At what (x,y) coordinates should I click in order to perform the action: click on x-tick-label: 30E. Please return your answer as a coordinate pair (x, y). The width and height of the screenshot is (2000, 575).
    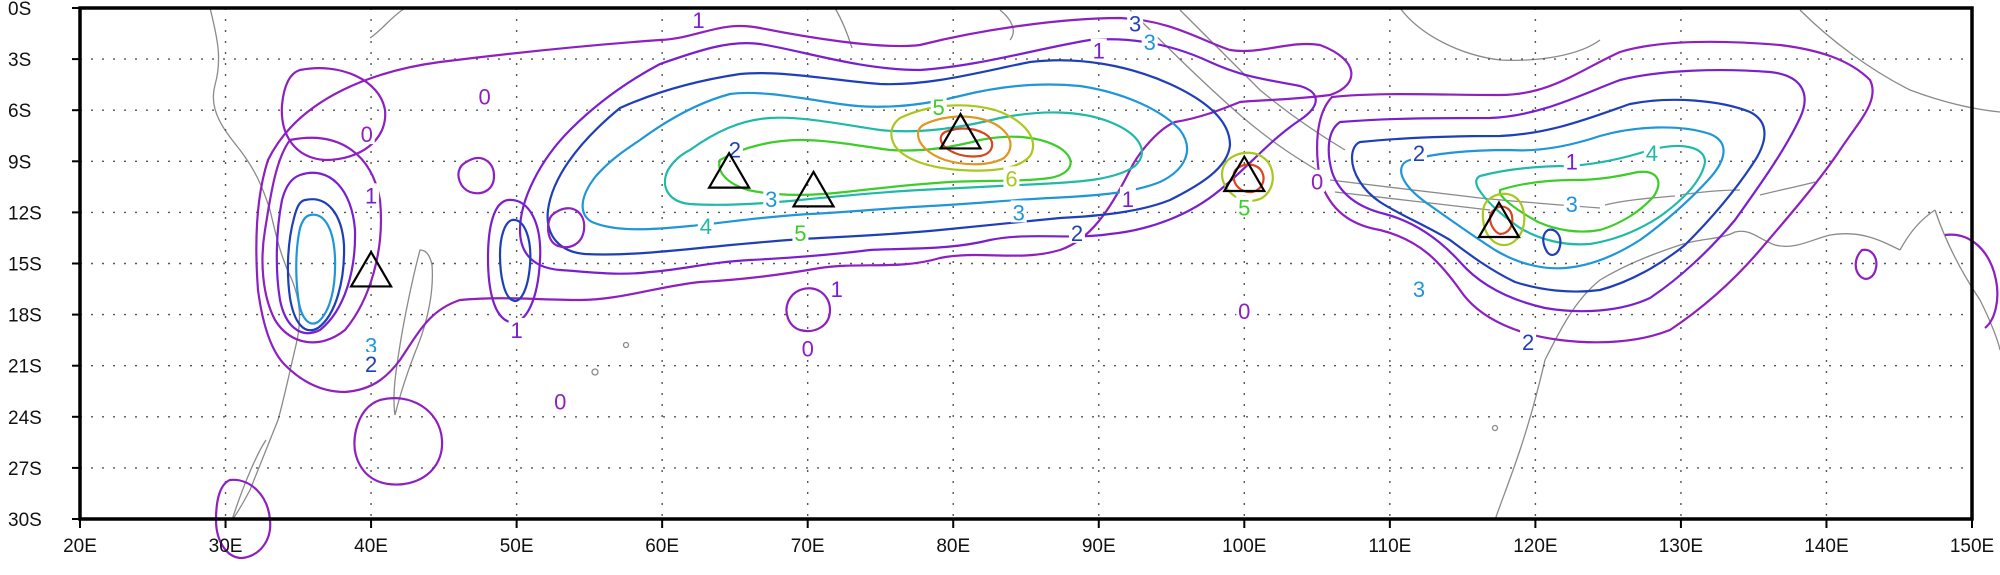
    Looking at the image, I should click on (226, 546).